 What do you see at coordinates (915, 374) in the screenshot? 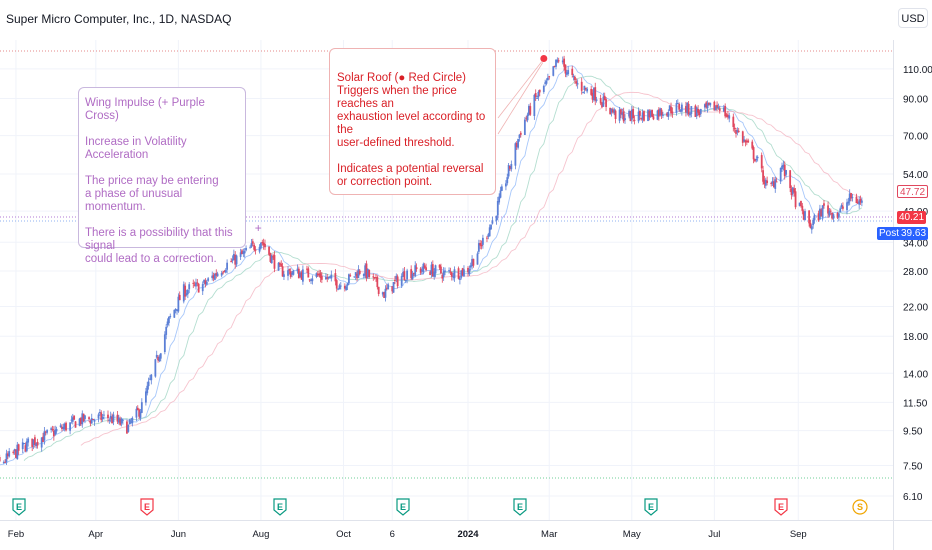
I see `price-tick-label: 14.00` at bounding box center [915, 374].